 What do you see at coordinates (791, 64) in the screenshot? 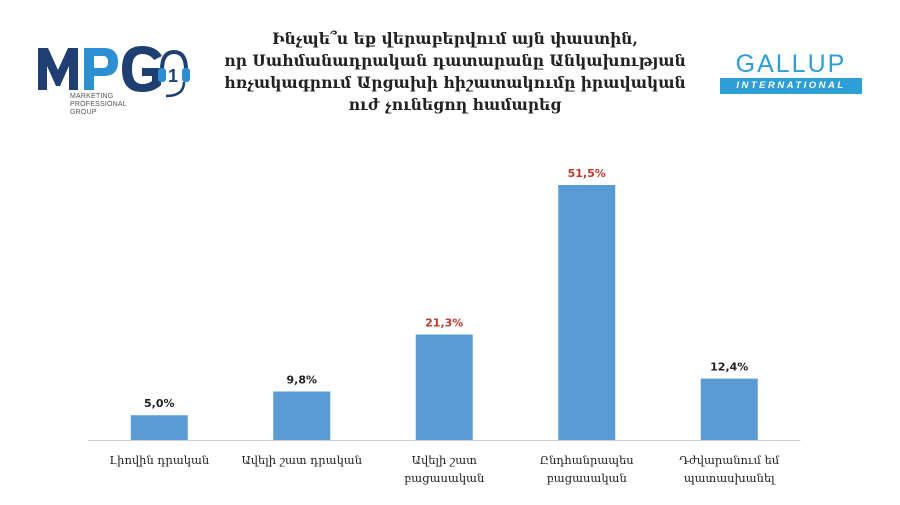
I see `gallup-logo-name: GALLUP` at bounding box center [791, 64].